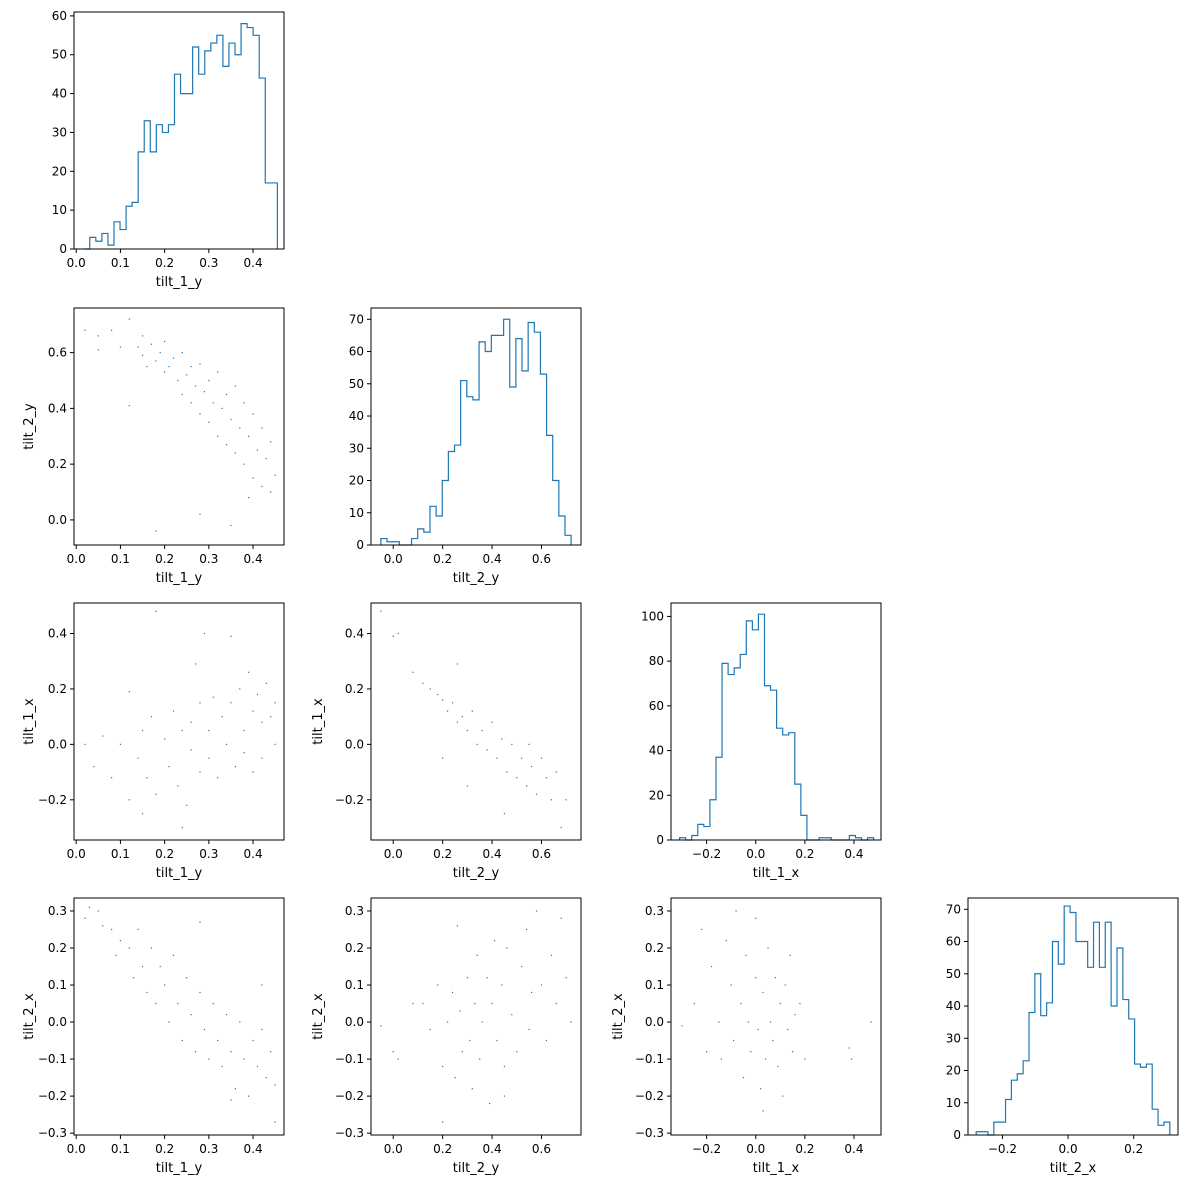 This screenshot has width=1189, height=1189. What do you see at coordinates (360, 545) in the screenshot?
I see `y-tick-label: 0` at bounding box center [360, 545].